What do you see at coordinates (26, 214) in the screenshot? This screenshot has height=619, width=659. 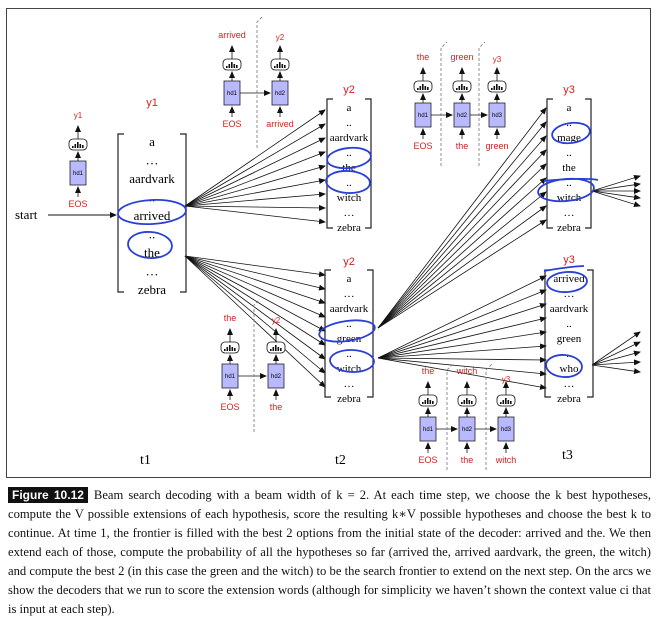 I see `start-label: start` at bounding box center [26, 214].